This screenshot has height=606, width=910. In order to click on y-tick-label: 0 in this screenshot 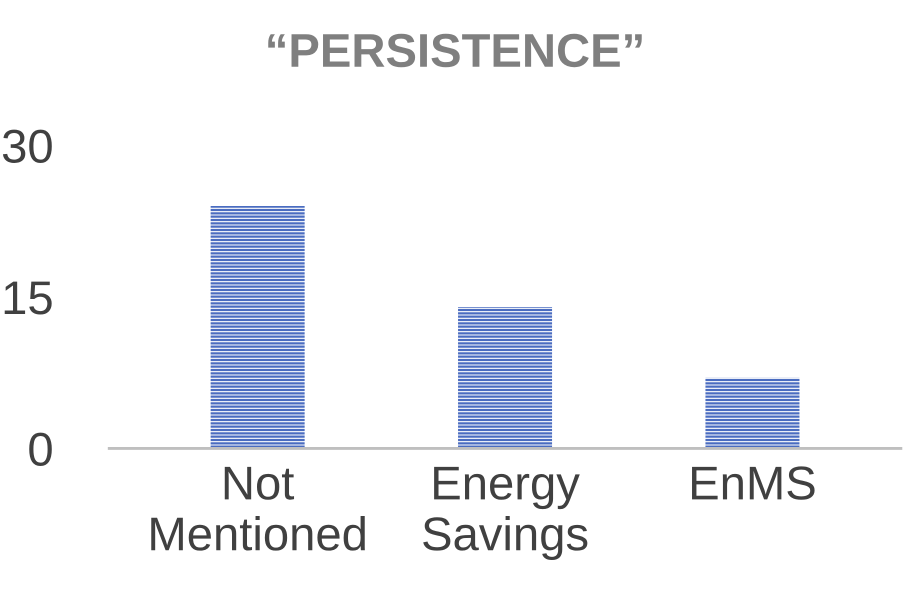, I will do `click(40, 449)`.